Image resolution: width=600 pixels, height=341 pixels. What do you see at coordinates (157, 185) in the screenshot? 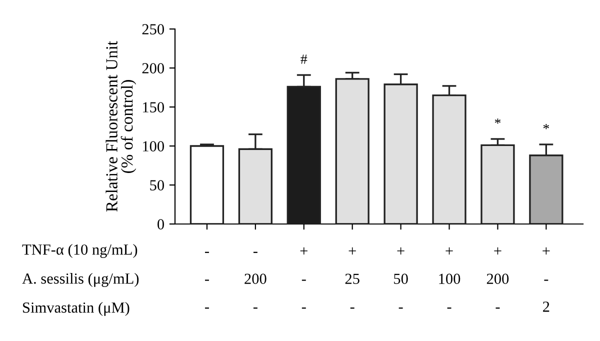
I see `y-tick-label: 50` at bounding box center [157, 185].